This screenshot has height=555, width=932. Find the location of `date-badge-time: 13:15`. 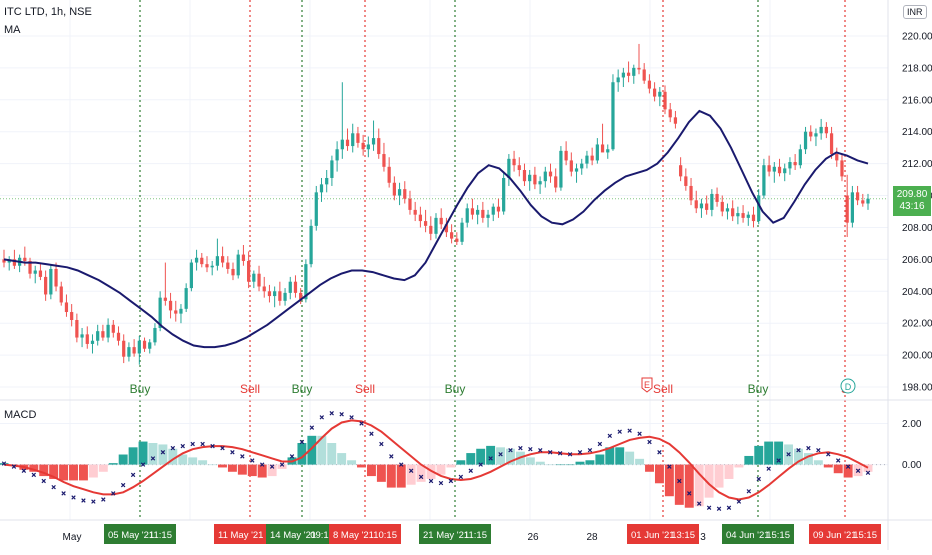

date-badge-time: 13:15 is located at coordinates (683, 535).